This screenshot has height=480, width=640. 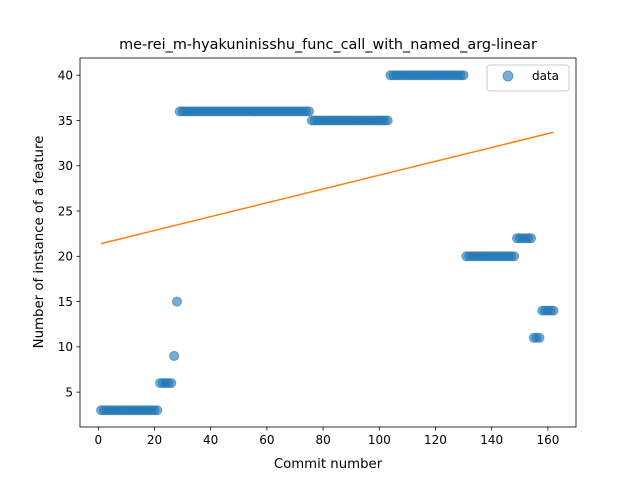 What do you see at coordinates (266, 440) in the screenshot?
I see `x-tick-label: 60` at bounding box center [266, 440].